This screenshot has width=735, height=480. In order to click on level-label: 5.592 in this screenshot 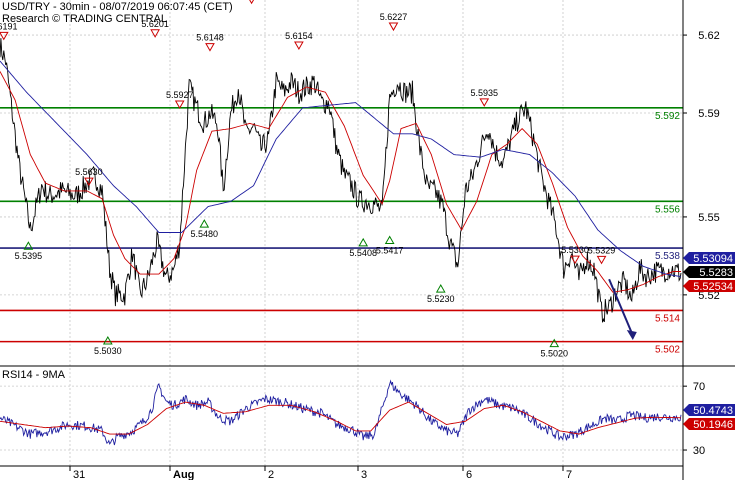, I will do `click(667, 116)`.